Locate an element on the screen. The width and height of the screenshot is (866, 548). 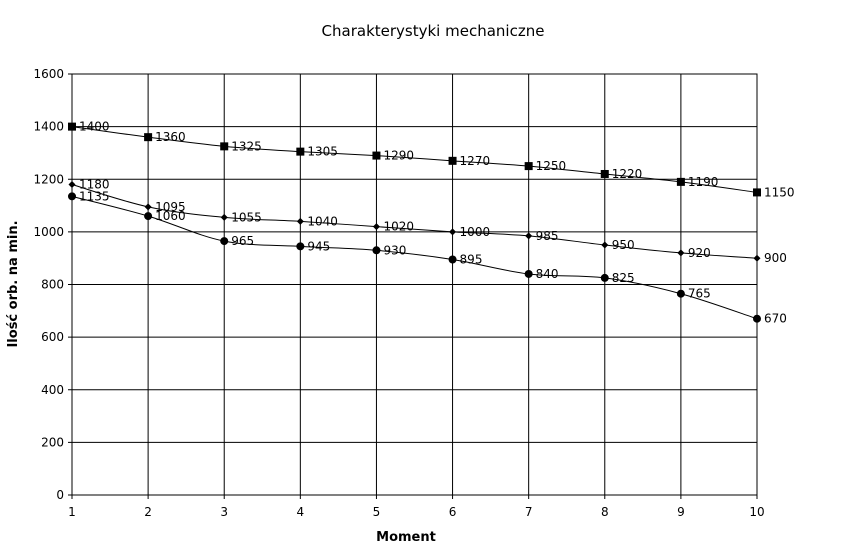
series-3-data-label: 930 is located at coordinates (394, 250).